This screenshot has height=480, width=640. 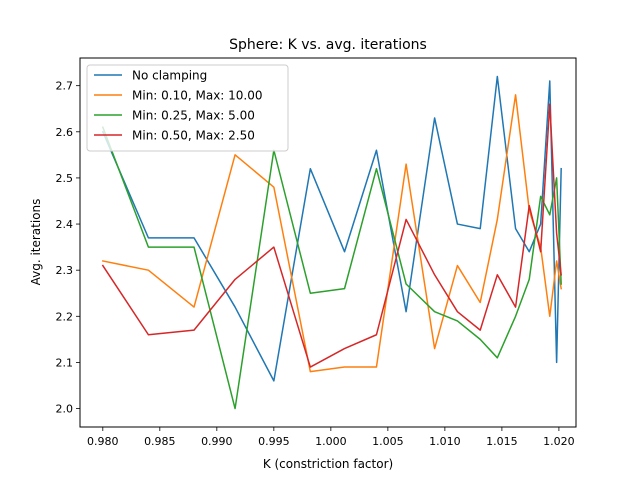 I want to click on chart-title: Sphere: K vs. avg. iterations, so click(x=328, y=45).